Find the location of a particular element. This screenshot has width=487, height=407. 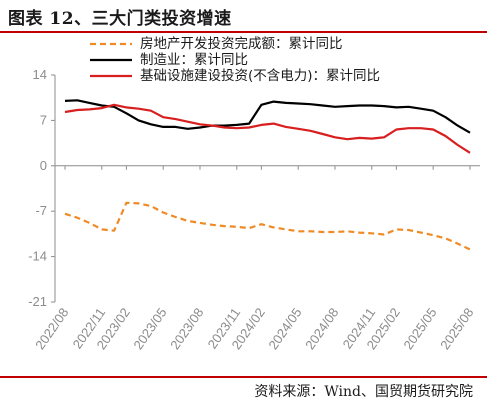

x-tick-label: 2022/08 is located at coordinates (51, 328).